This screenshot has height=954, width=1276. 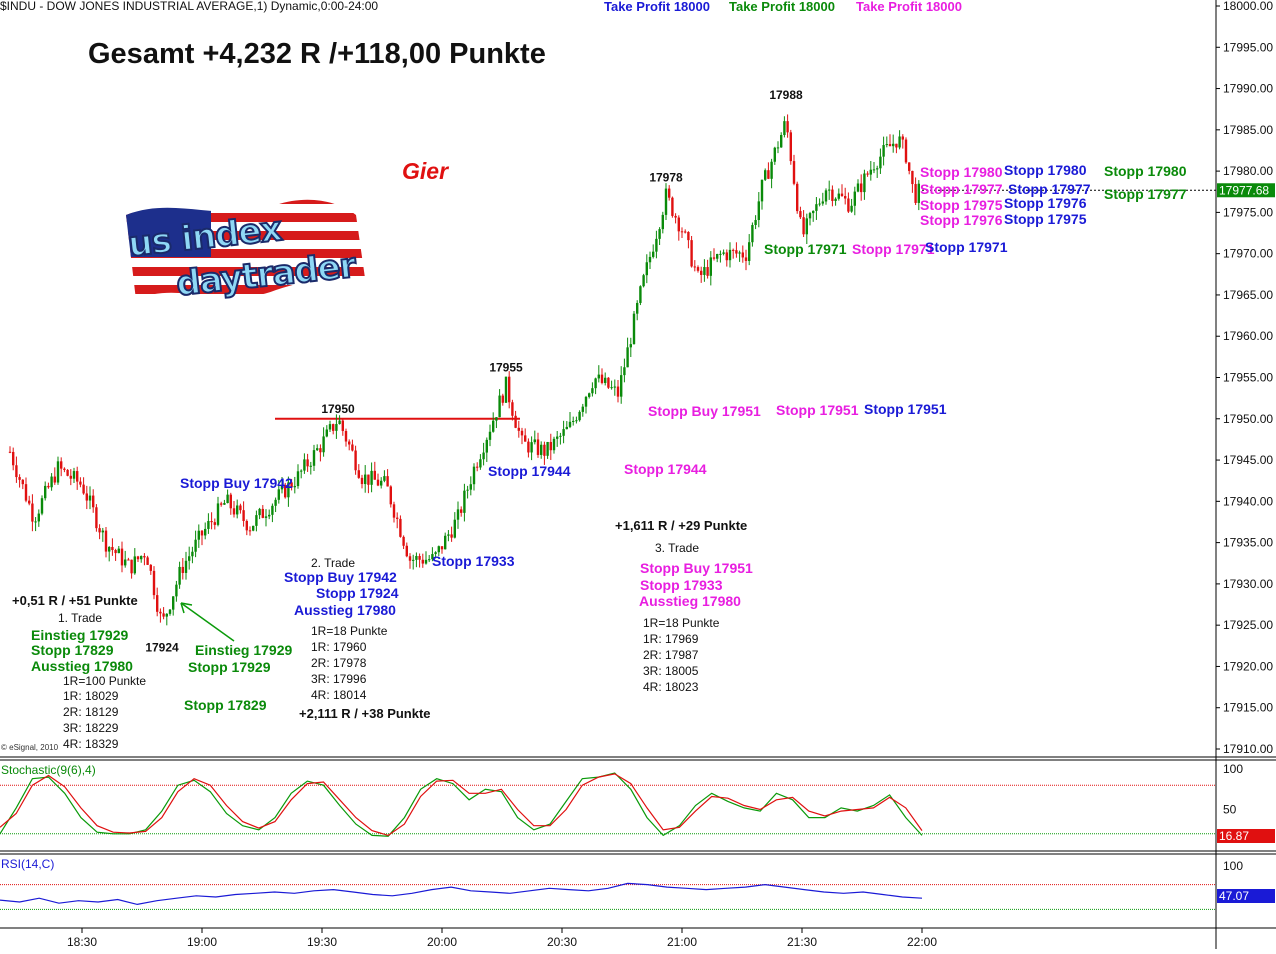 What do you see at coordinates (666, 178) in the screenshot?
I see `swing-label: 17978` at bounding box center [666, 178].